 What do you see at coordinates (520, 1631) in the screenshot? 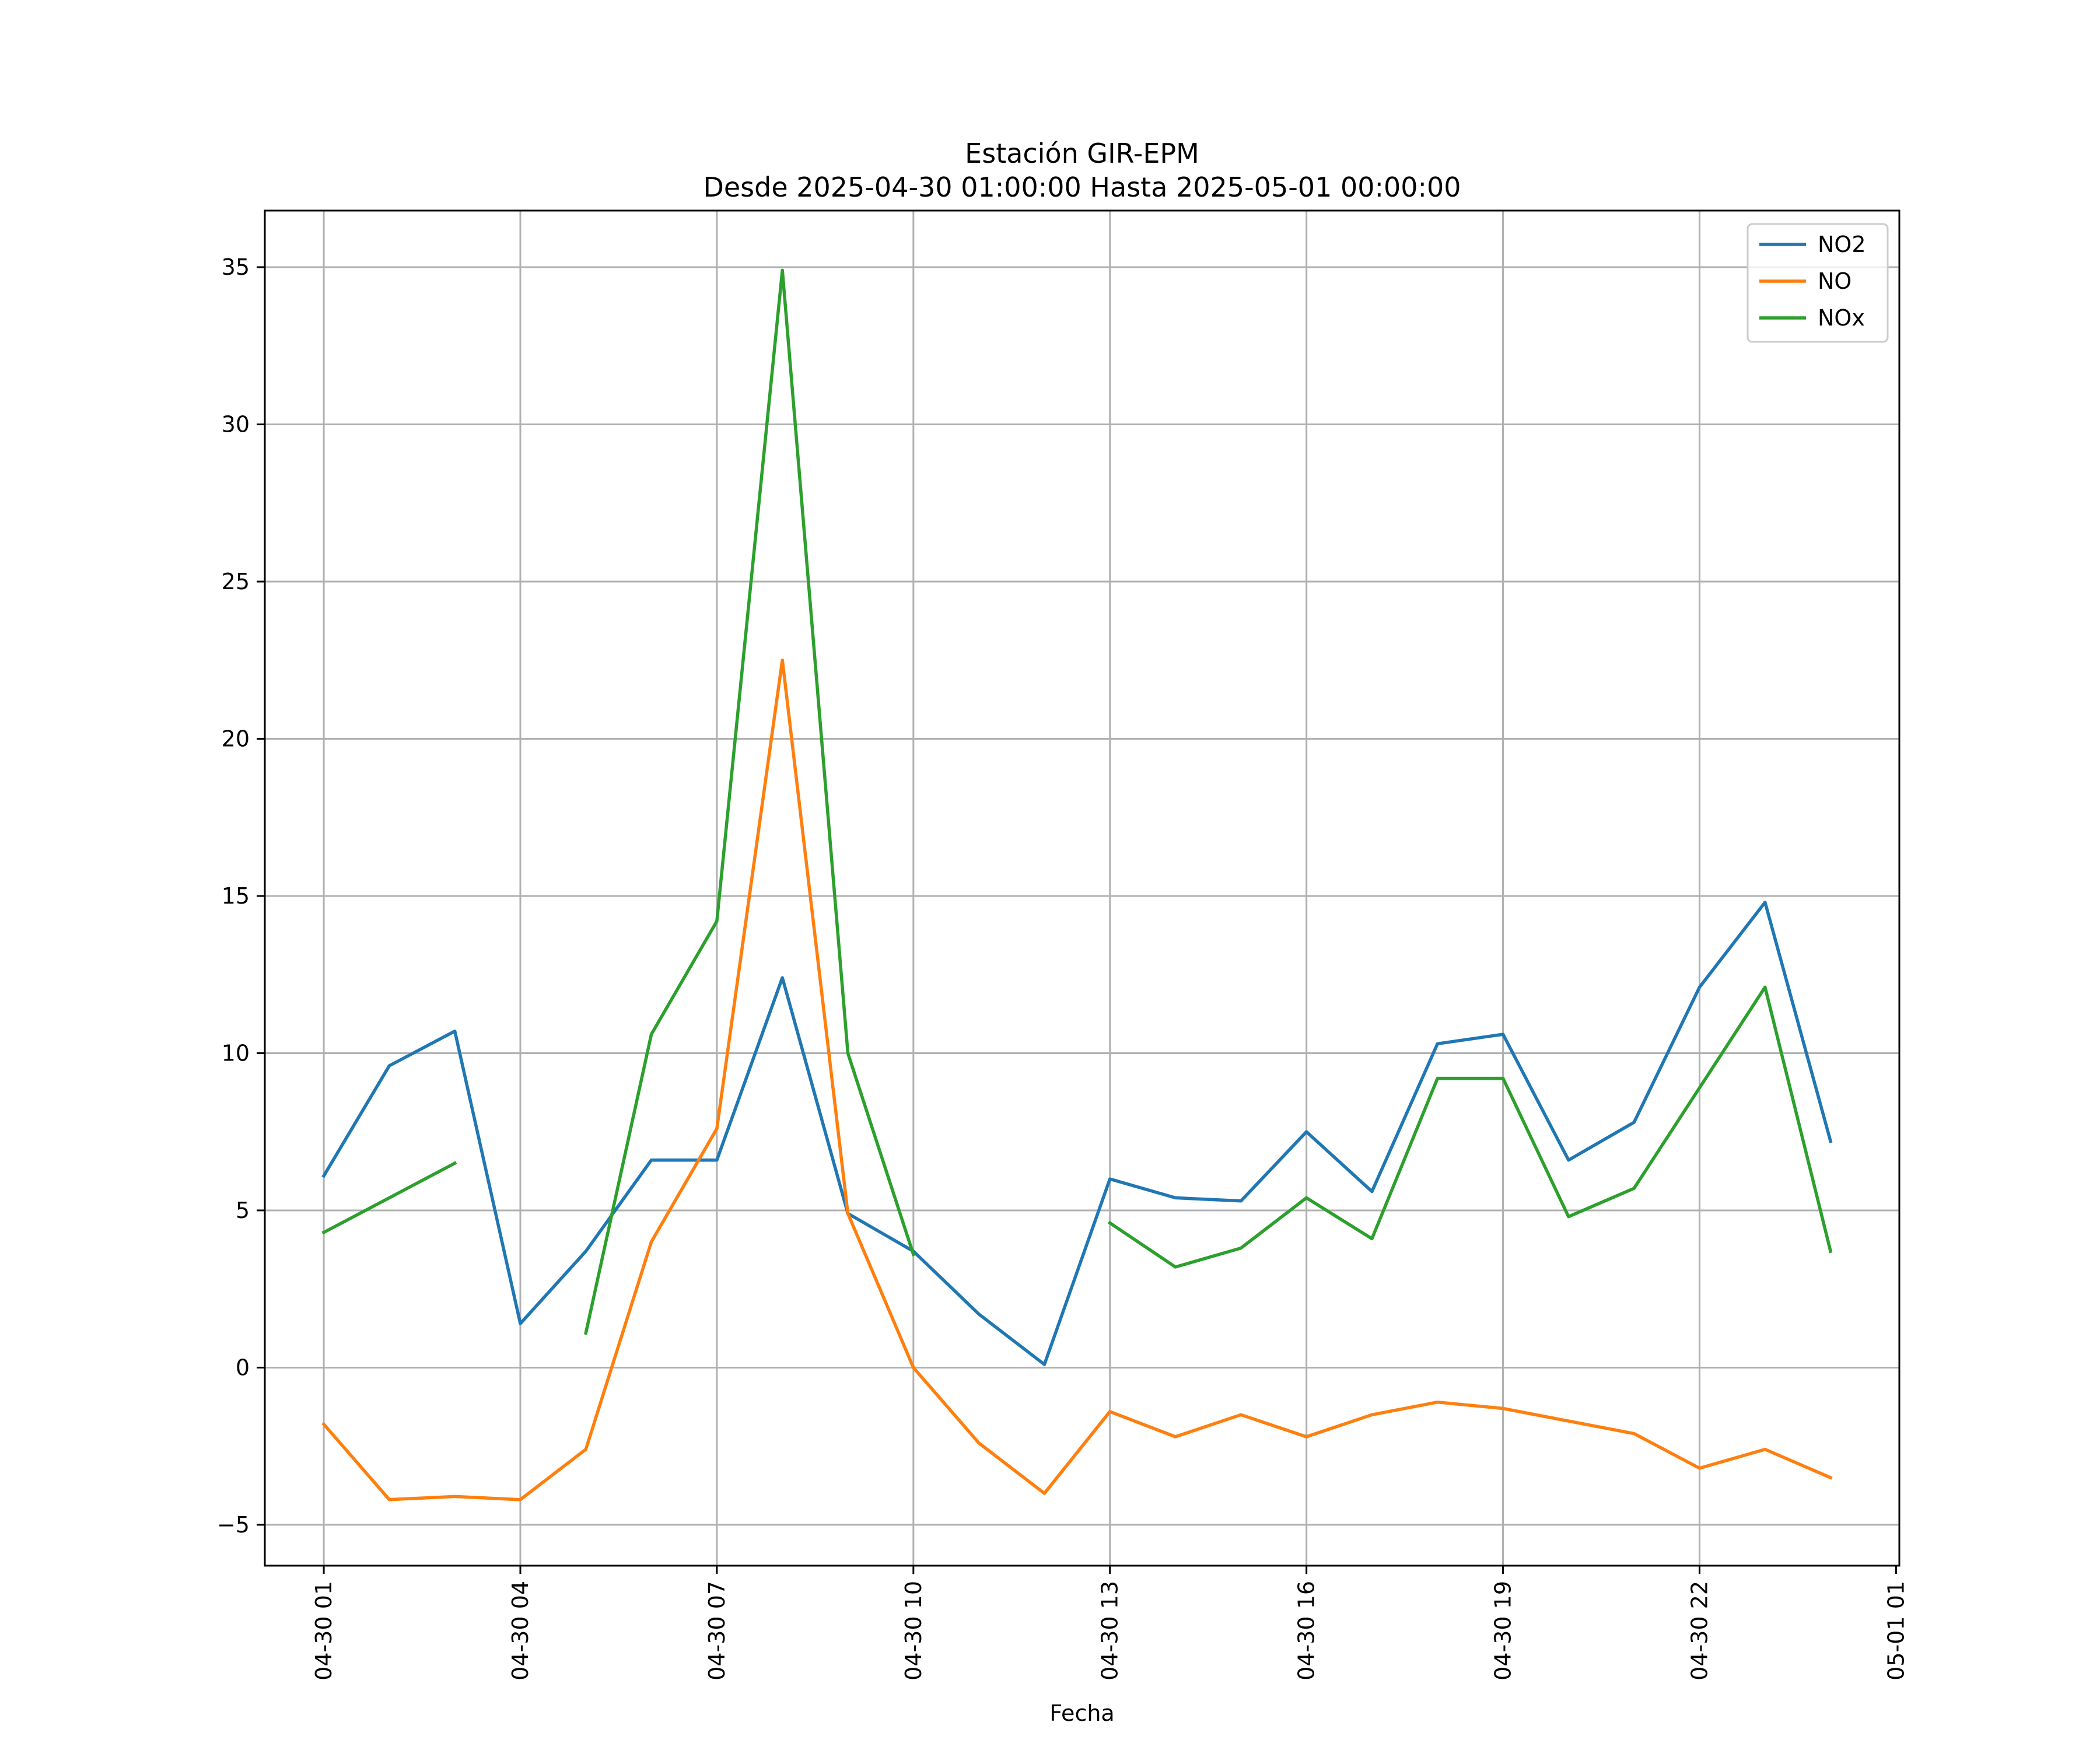
I see `x-tick-label: 04-30 04` at bounding box center [520, 1631].